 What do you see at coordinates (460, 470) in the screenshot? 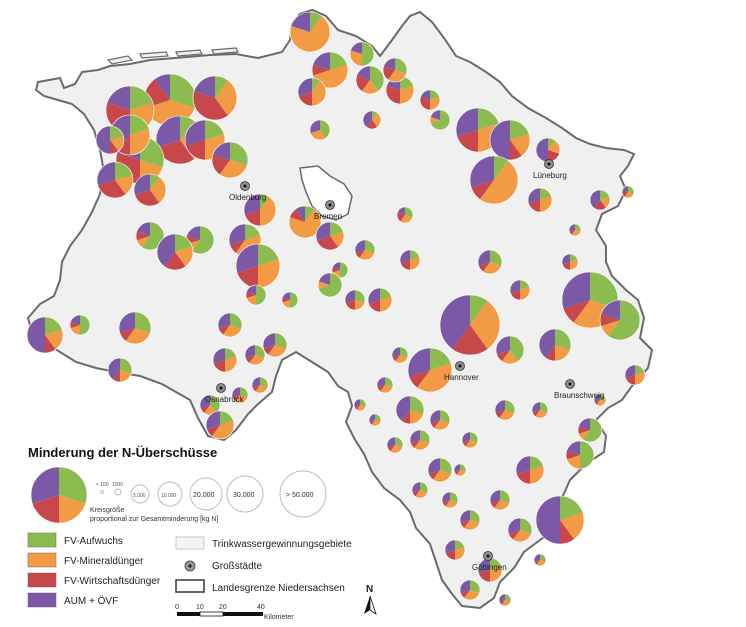
I see `pie-93-ring` at bounding box center [460, 470].